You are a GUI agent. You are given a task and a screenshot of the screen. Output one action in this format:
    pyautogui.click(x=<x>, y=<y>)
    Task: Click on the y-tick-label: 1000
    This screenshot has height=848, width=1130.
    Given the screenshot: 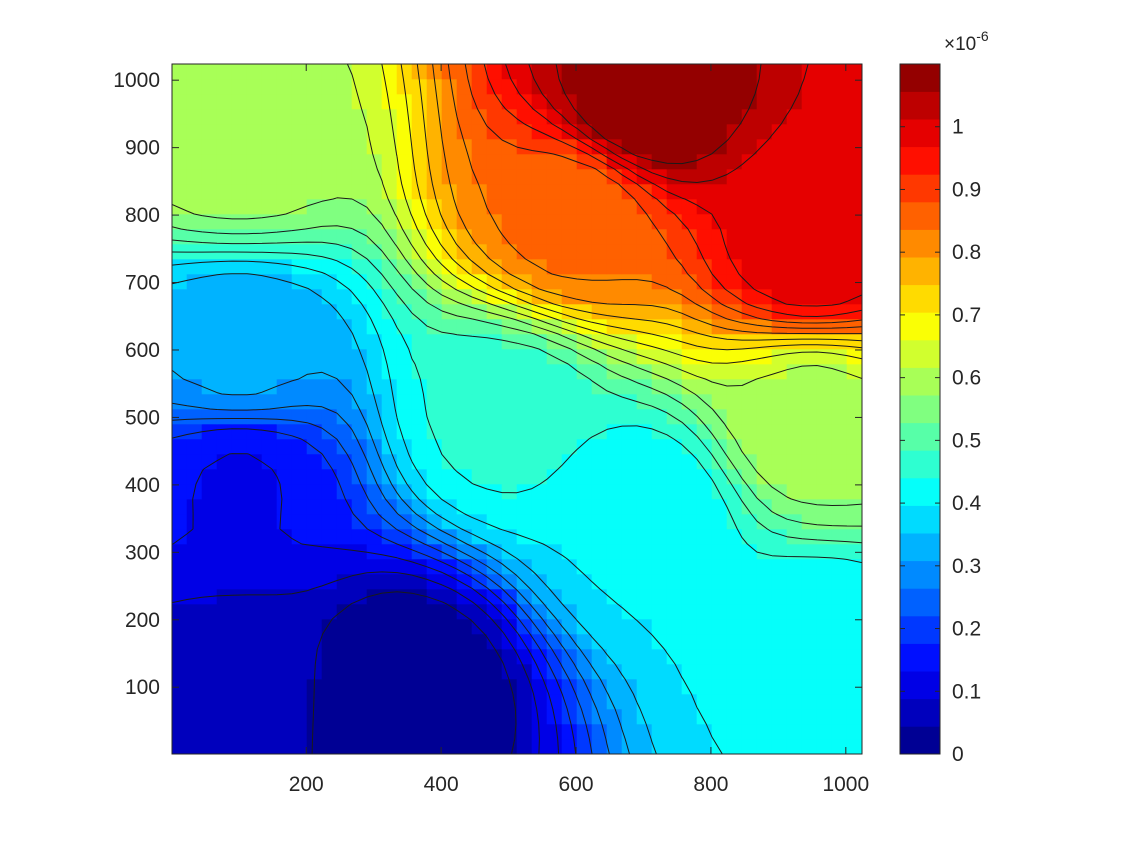 What is the action you would take?
    pyautogui.click(x=136, y=80)
    